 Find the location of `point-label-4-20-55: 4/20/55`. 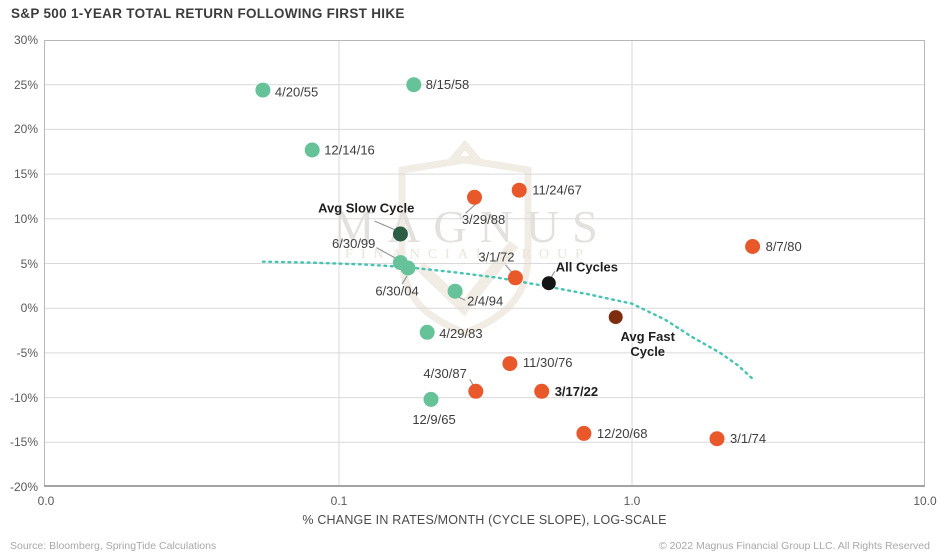

point-label-4-20-55: 4/20/55 is located at coordinates (296, 92).